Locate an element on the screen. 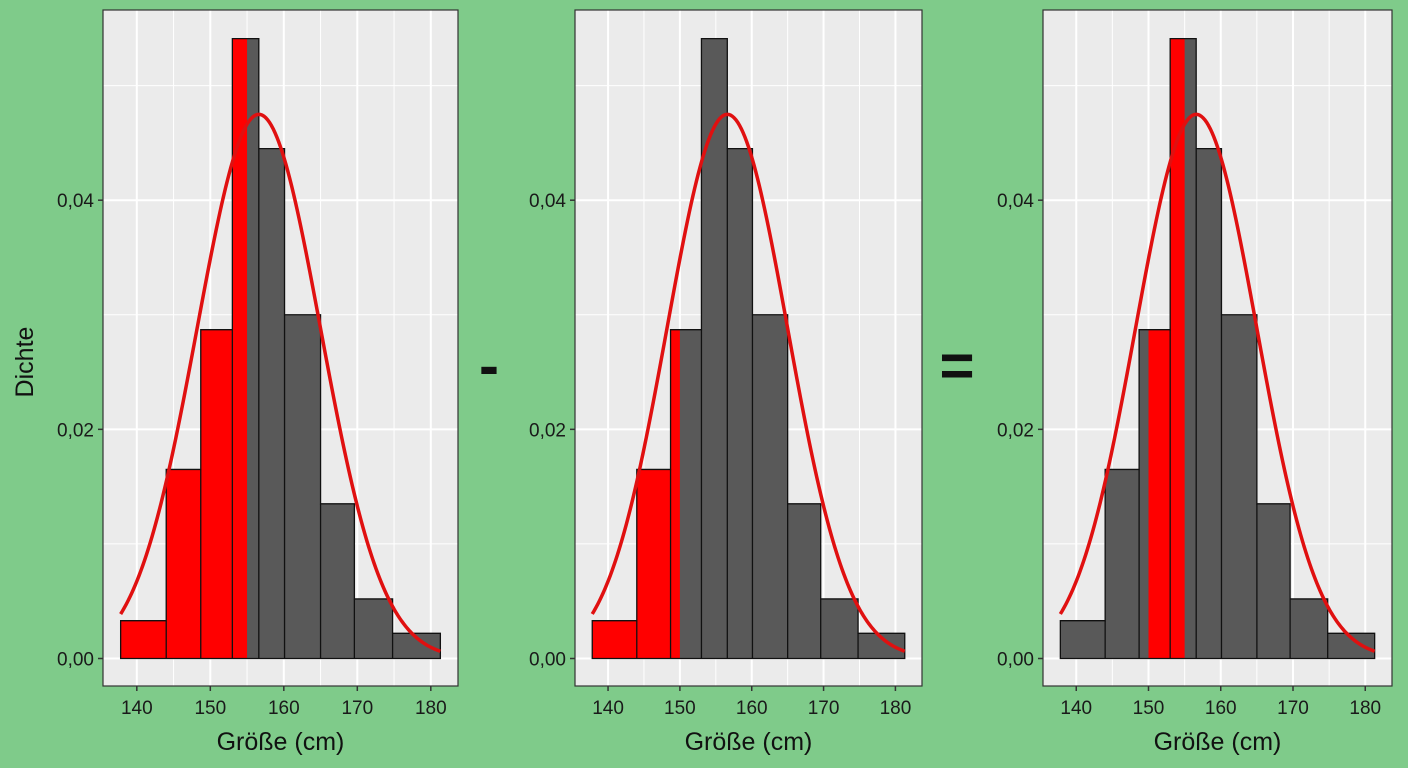  minus-operator: - is located at coordinates (489, 365).